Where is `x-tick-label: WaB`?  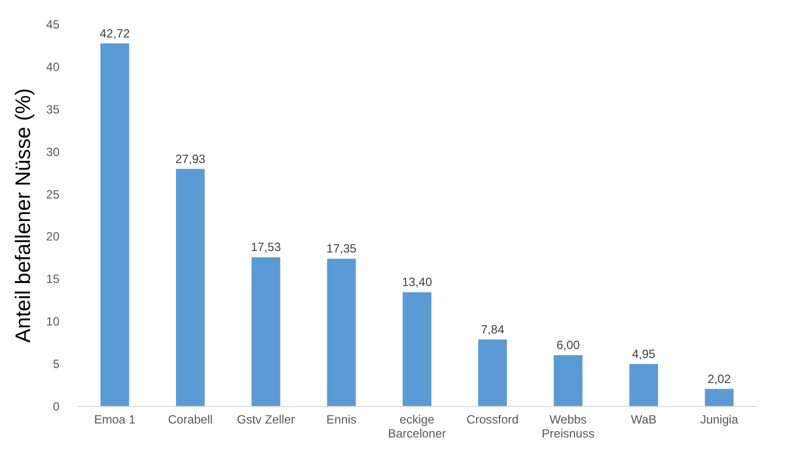
x-tick-label: WaB is located at coordinates (643, 419).